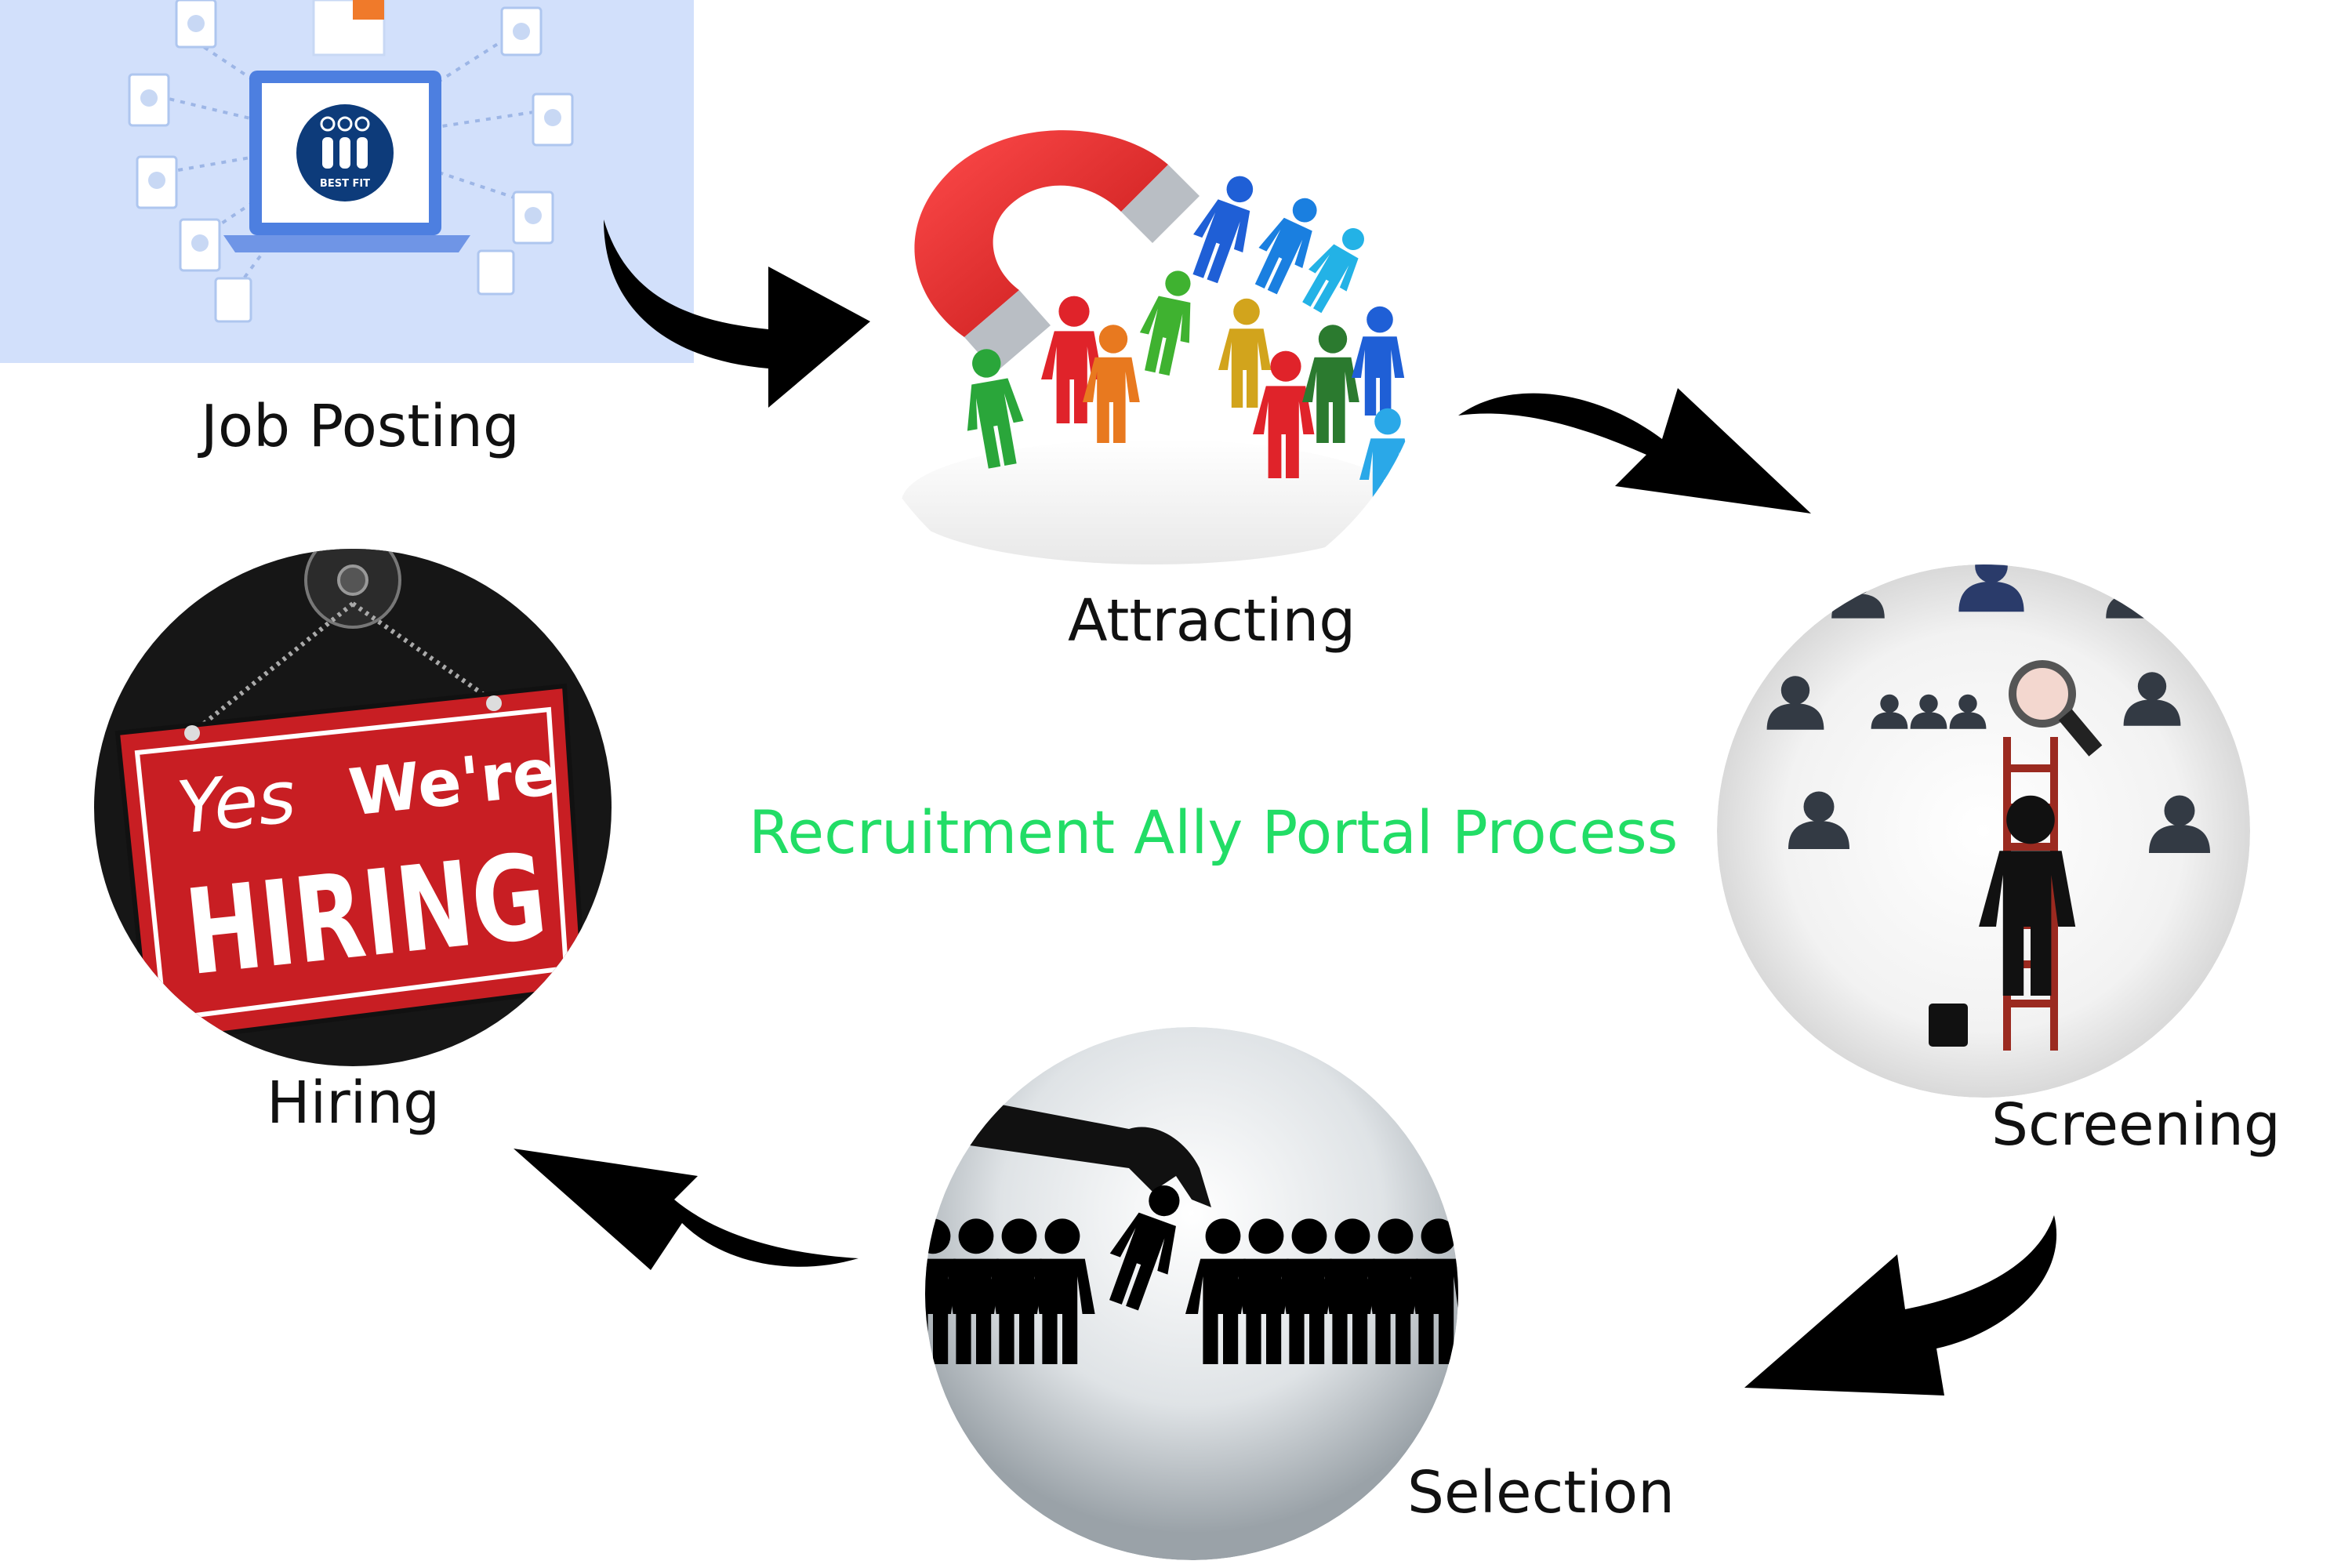 This screenshot has width=2352, height=1568. What do you see at coordinates (1191, 1293) in the screenshot?
I see `hand-picking-person-icon` at bounding box center [1191, 1293].